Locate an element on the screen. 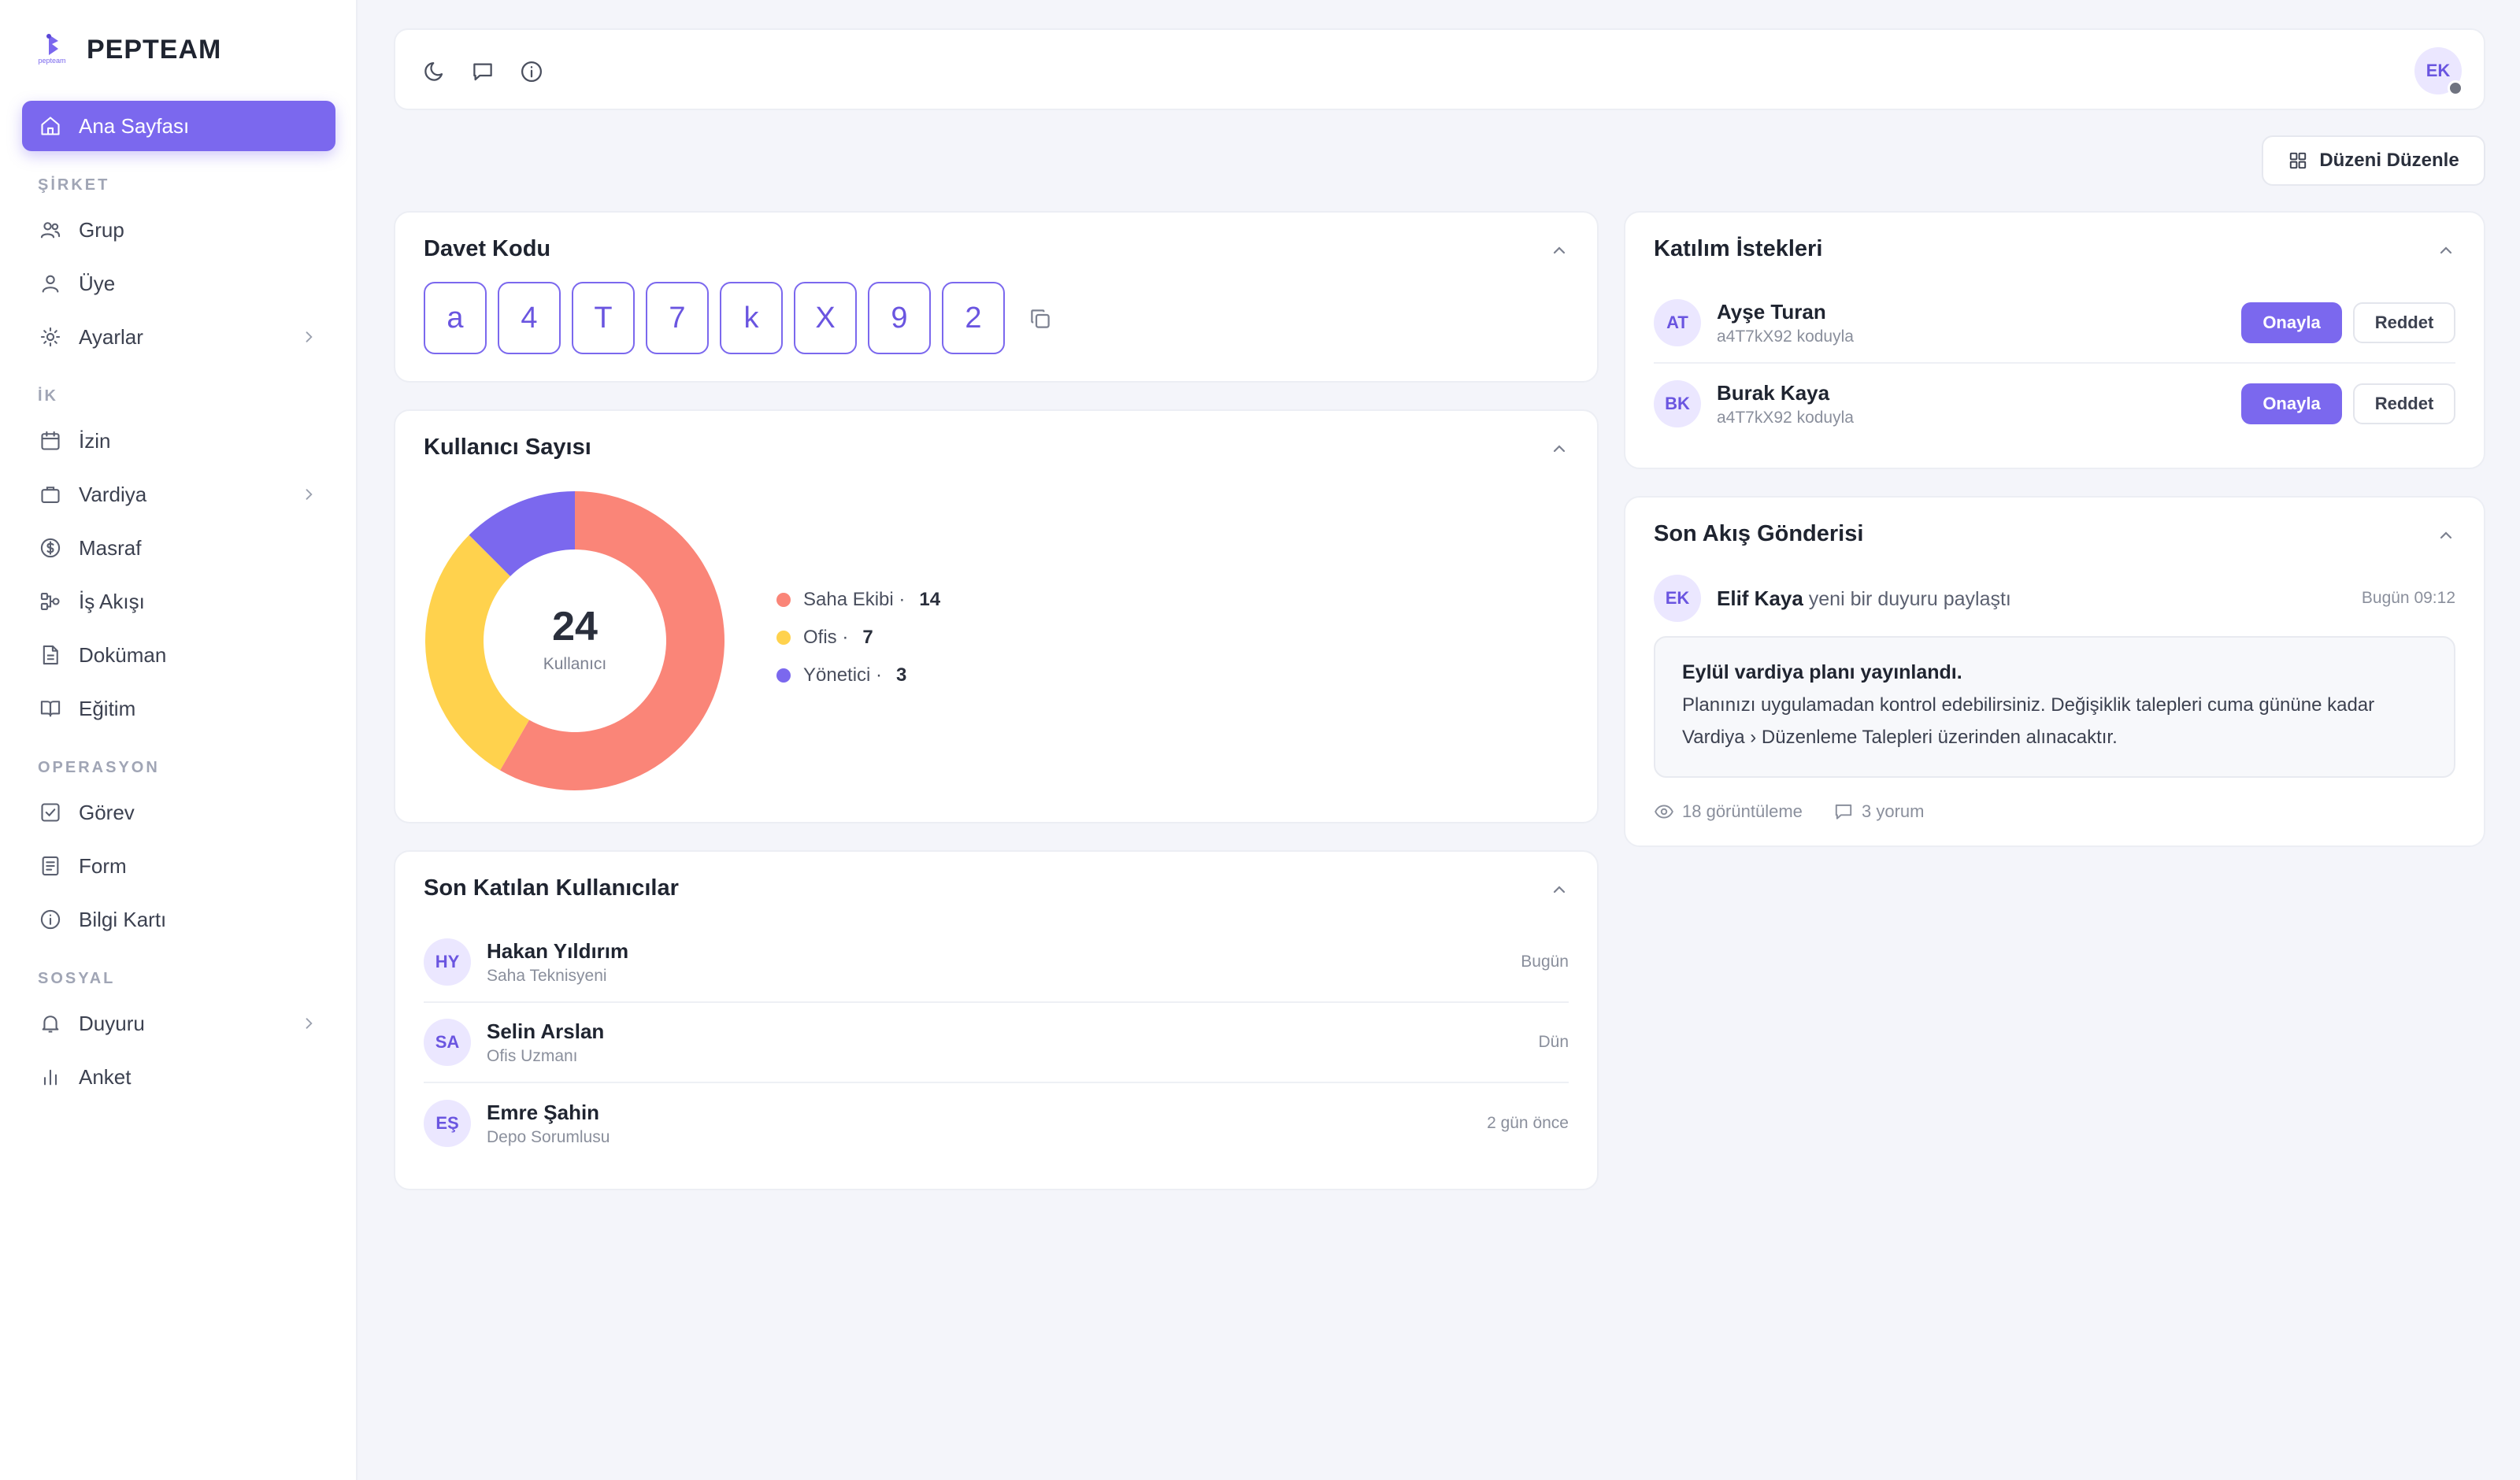 The height and width of the screenshot is (1480, 2520). edit-layout-button: Düzeni Düzenle is located at coordinates (2373, 160).